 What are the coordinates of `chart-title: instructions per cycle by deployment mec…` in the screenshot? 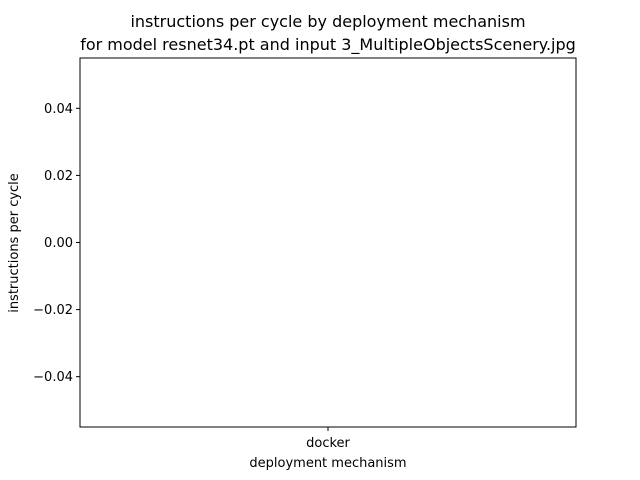 It's located at (327, 21).